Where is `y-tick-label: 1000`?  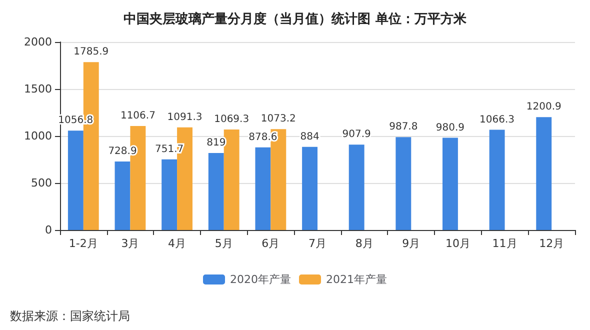
y-tick-label: 1000 is located at coordinates (38, 136).